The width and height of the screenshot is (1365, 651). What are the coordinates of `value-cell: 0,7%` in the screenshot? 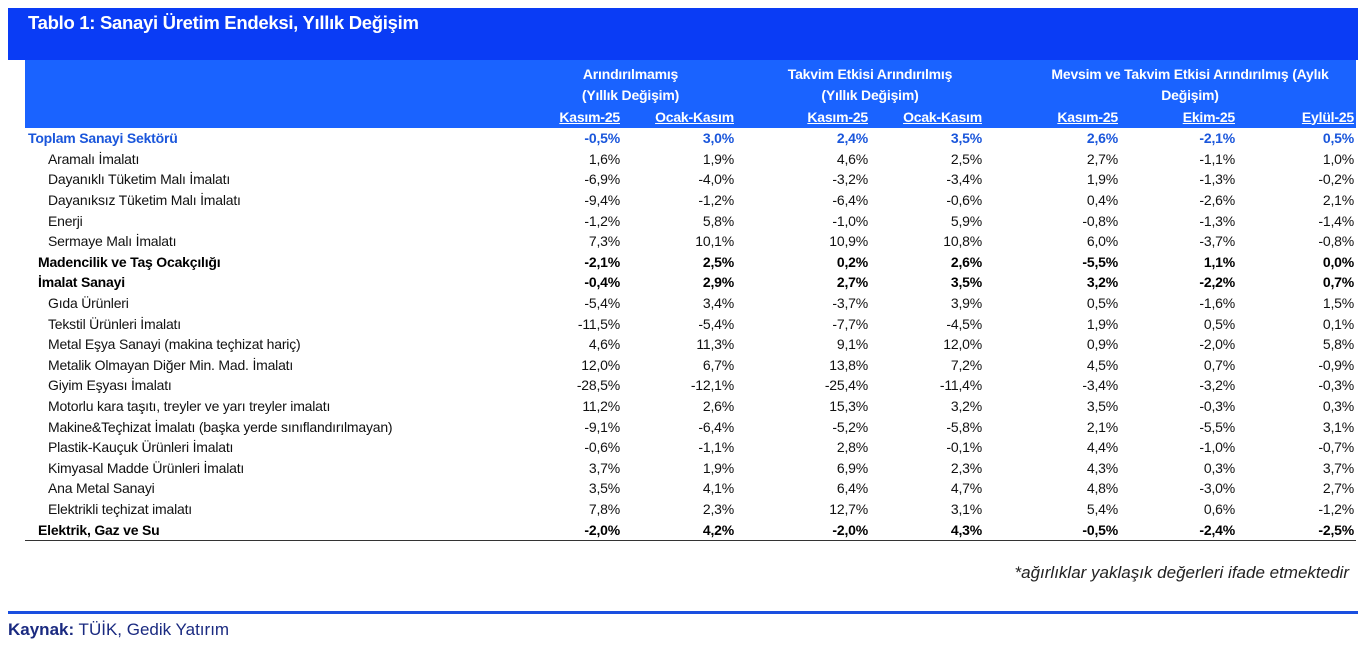 It's located at (1338, 282).